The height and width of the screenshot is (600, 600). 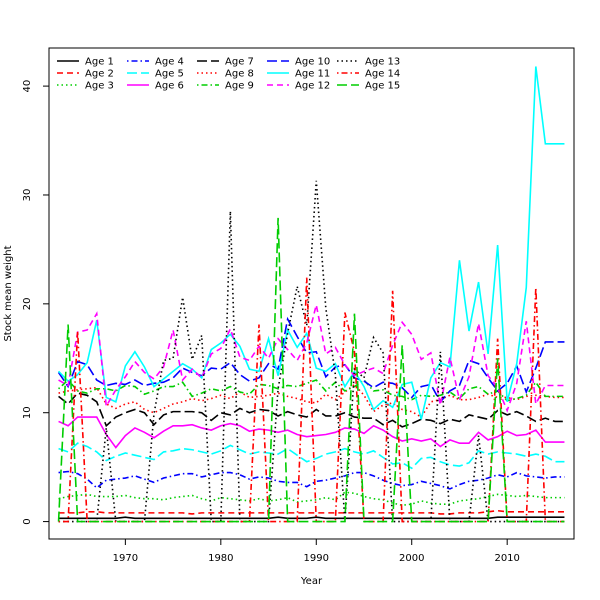 What do you see at coordinates (506, 558) in the screenshot?
I see `x-tick-label: 2010` at bounding box center [506, 558].